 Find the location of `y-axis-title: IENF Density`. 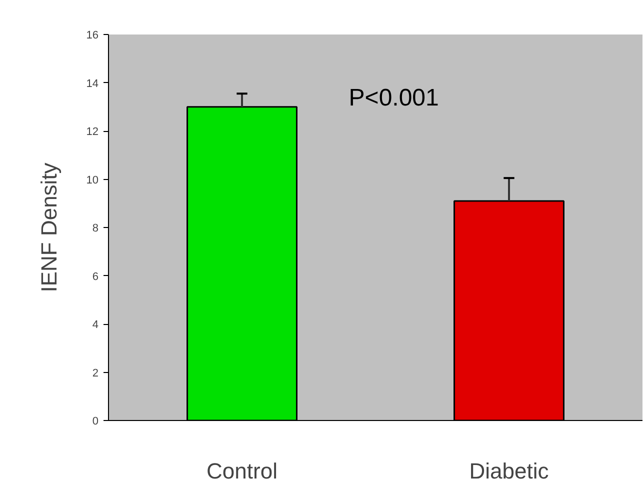

y-axis-title: IENF Density is located at coordinates (49, 227).